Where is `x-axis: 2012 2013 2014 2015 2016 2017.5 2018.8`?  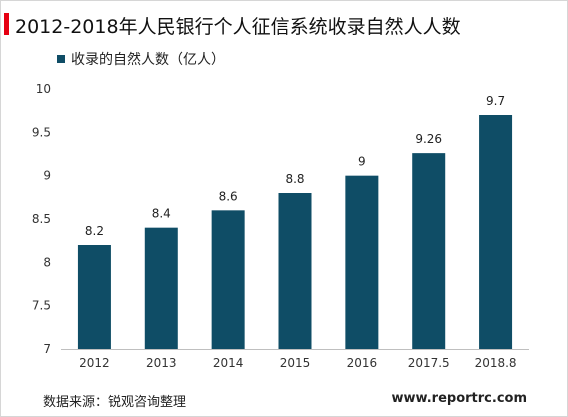 x-axis: 2012 2013 2014 2015 2016 2017.5 2018.8 is located at coordinates (297, 363).